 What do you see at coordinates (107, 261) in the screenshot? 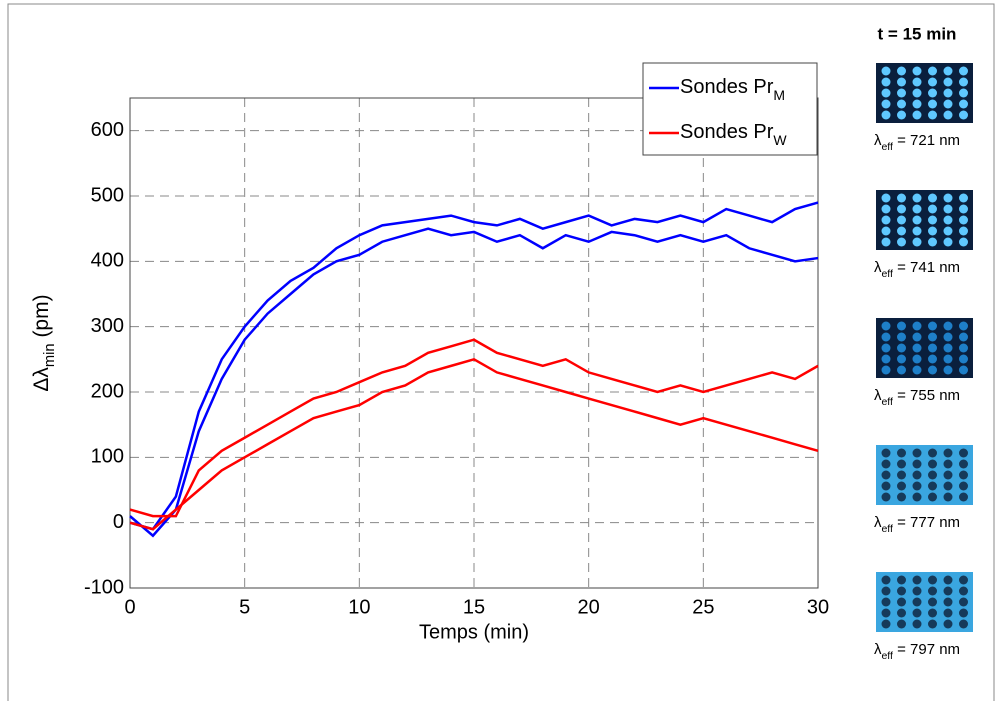
I see `y-tick-label: 400` at bounding box center [107, 261].